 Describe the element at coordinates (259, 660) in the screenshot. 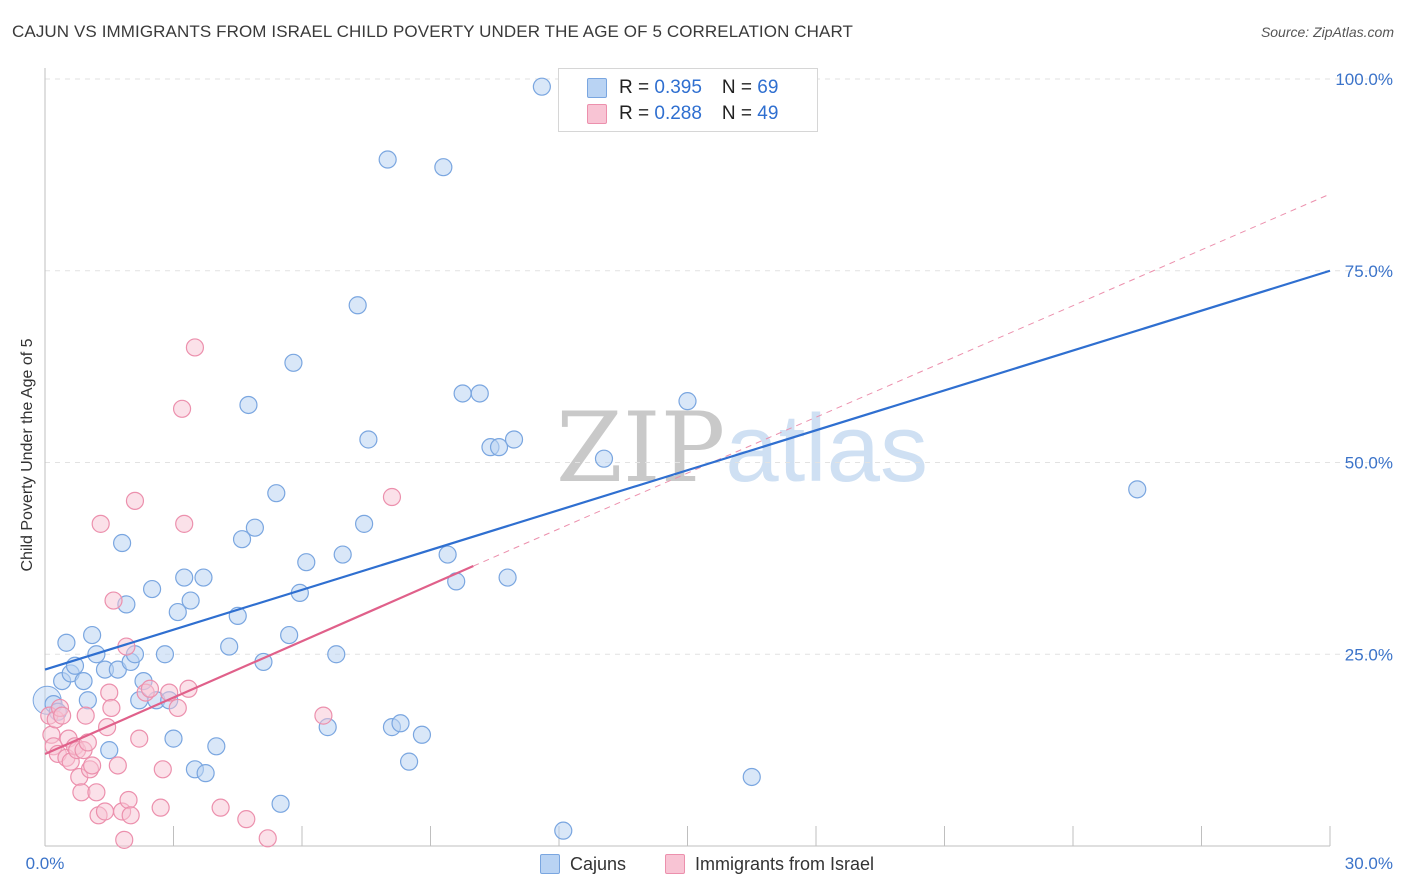

I see `israel-trendline` at that location.